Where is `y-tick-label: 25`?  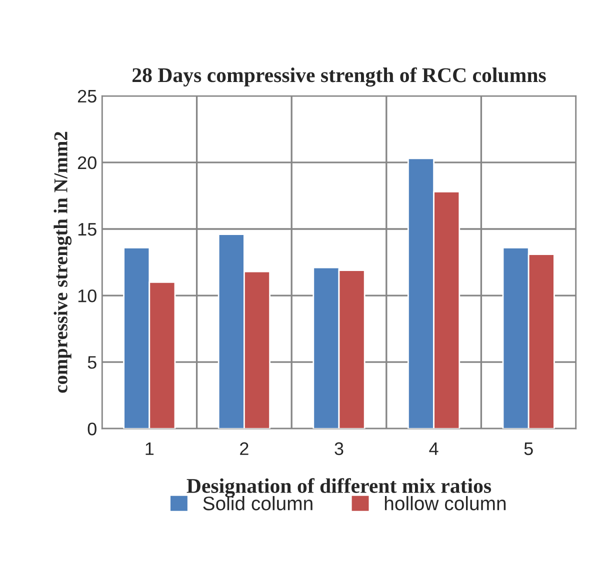
y-tick-label: 25 is located at coordinates (87, 96).